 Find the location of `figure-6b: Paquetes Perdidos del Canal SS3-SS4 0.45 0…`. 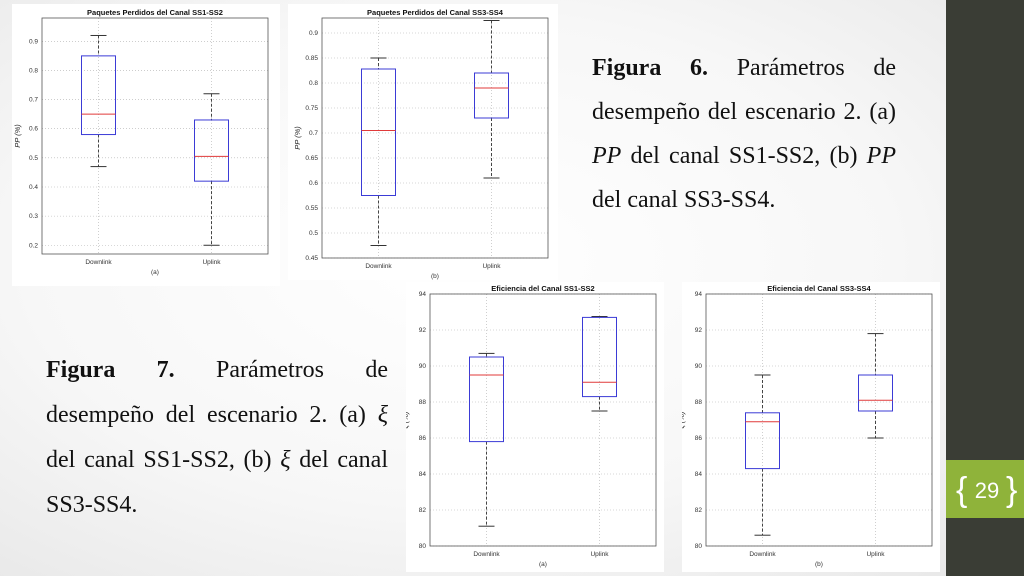

figure-6b: Paquetes Perdidos del Canal SS3-SS4 0.45 0… is located at coordinates (423, 142).